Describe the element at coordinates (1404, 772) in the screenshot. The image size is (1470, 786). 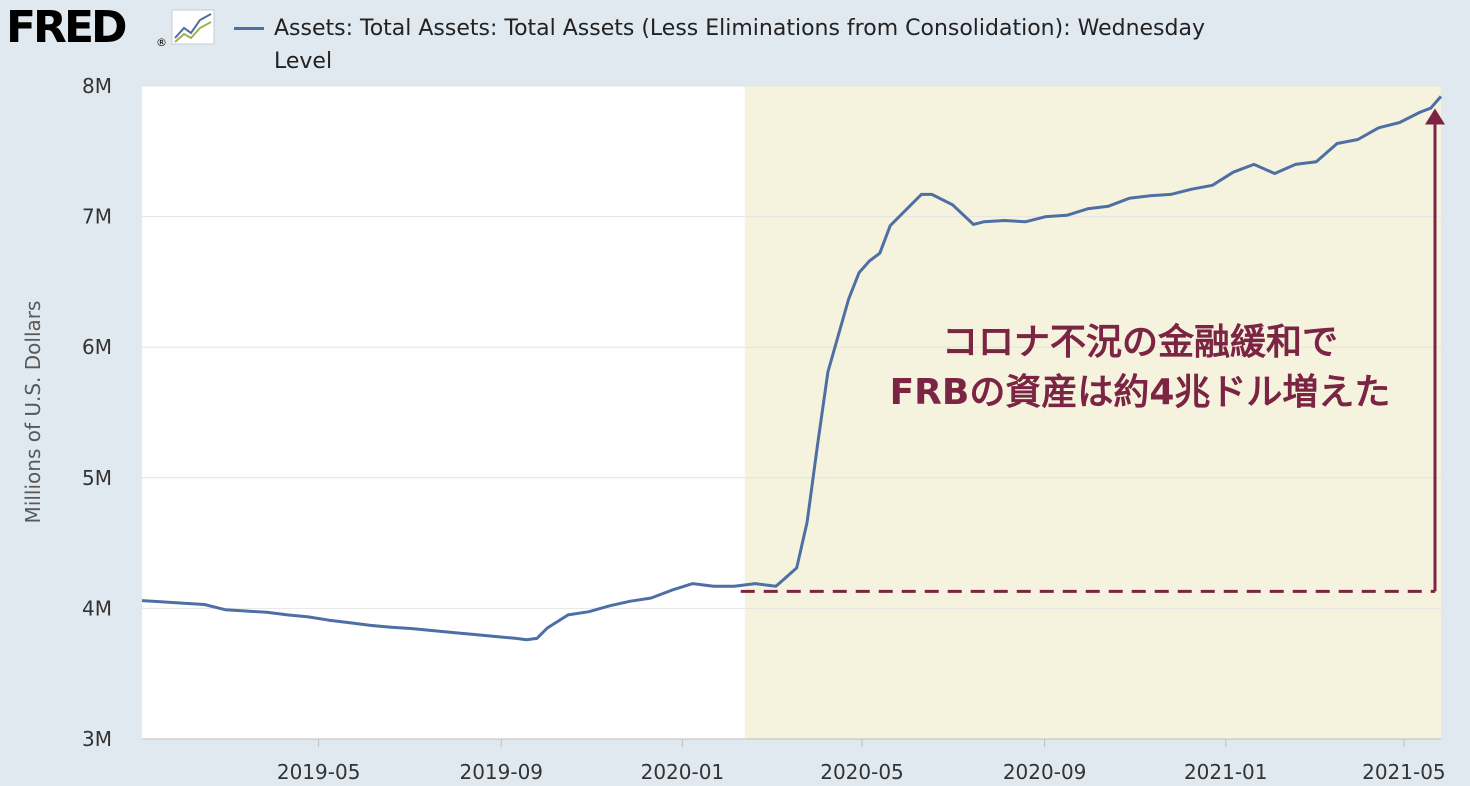
I see `x-tick-label: 2021-05` at that location.